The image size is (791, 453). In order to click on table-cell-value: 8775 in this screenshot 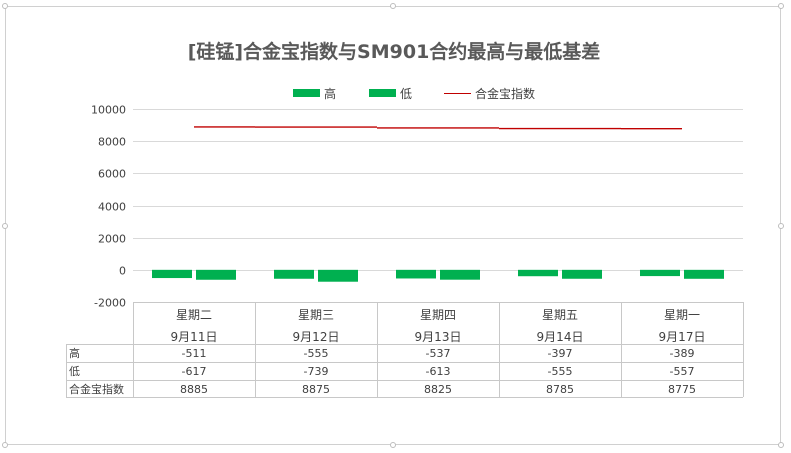, I will do `click(682, 389)`.